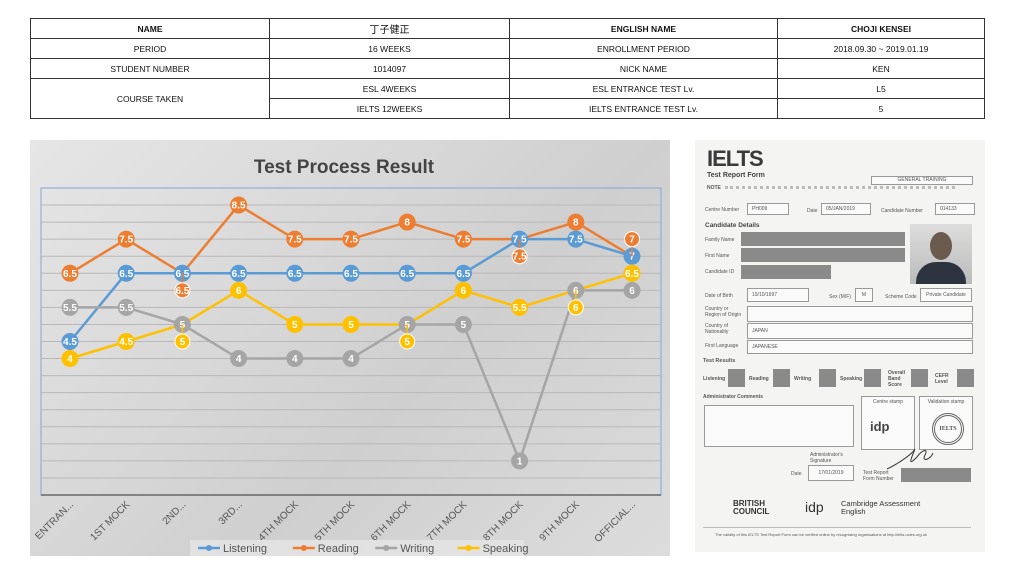 The width and height of the screenshot is (1024, 576). What do you see at coordinates (837, 527) in the screenshot?
I see `footer-divider` at bounding box center [837, 527].